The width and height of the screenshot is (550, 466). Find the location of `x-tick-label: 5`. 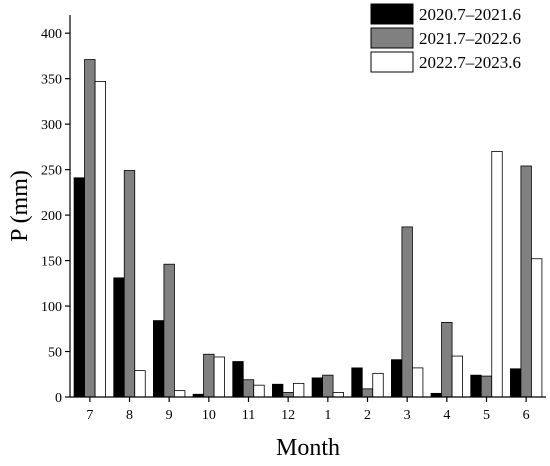

x-tick-label: 5 is located at coordinates (486, 415).